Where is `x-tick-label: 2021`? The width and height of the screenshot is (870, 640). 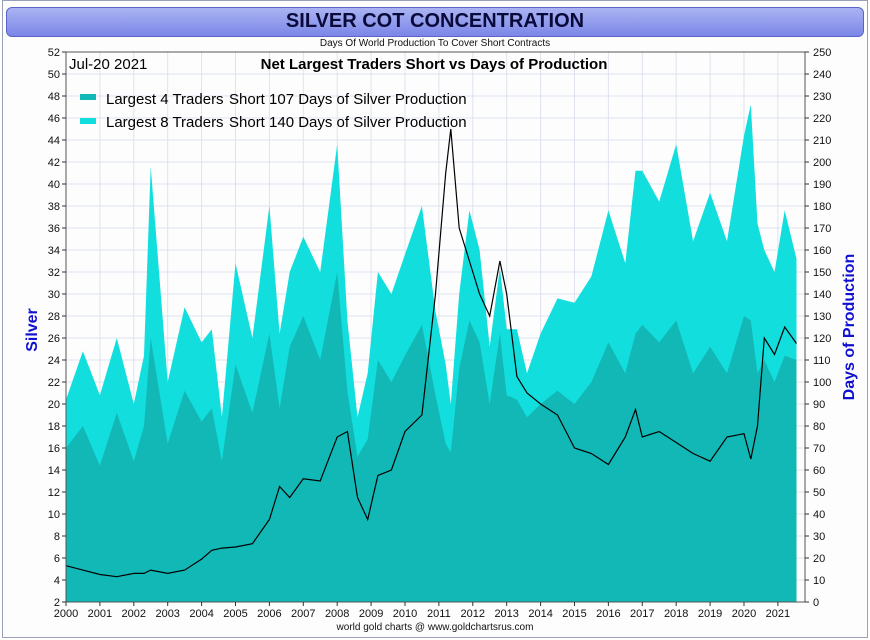
x-tick-label: 2021 is located at coordinates (778, 614).